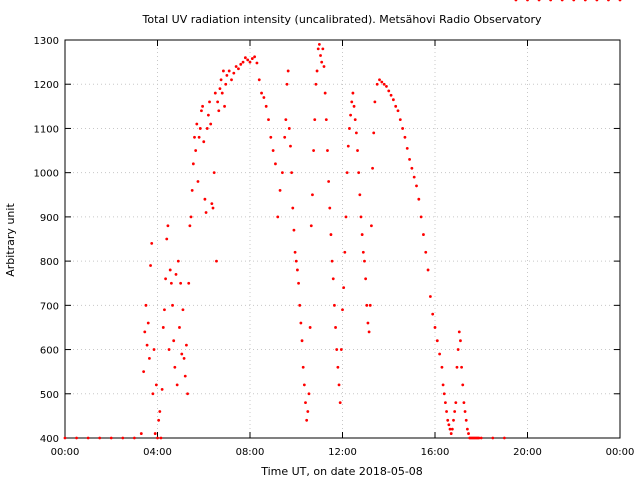  Describe the element at coordinates (65, 452) in the screenshot. I see `x-tick-label: 00:00` at that location.